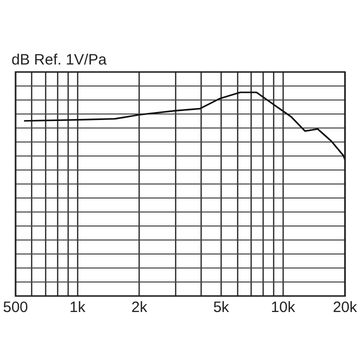  What do you see at coordinates (221, 307) in the screenshot?
I see `x-tick-label: 5k` at bounding box center [221, 307].